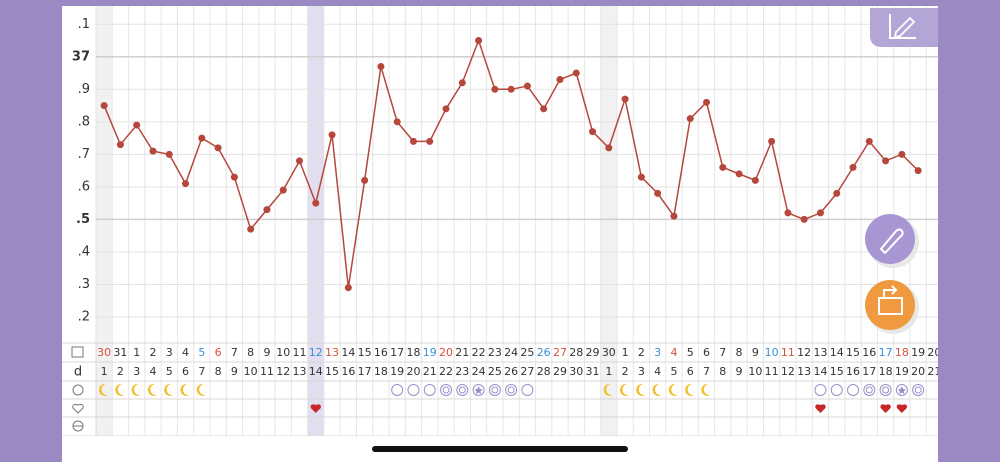 The width and height of the screenshot is (1000, 462). What do you see at coordinates (934, 352) in the screenshot?
I see `date-label: 20` at bounding box center [934, 352].